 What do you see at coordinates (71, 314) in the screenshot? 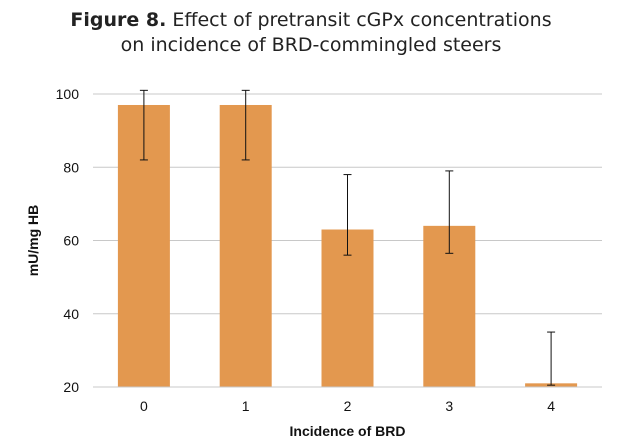
I see `y-tick-label: 40` at bounding box center [71, 314].